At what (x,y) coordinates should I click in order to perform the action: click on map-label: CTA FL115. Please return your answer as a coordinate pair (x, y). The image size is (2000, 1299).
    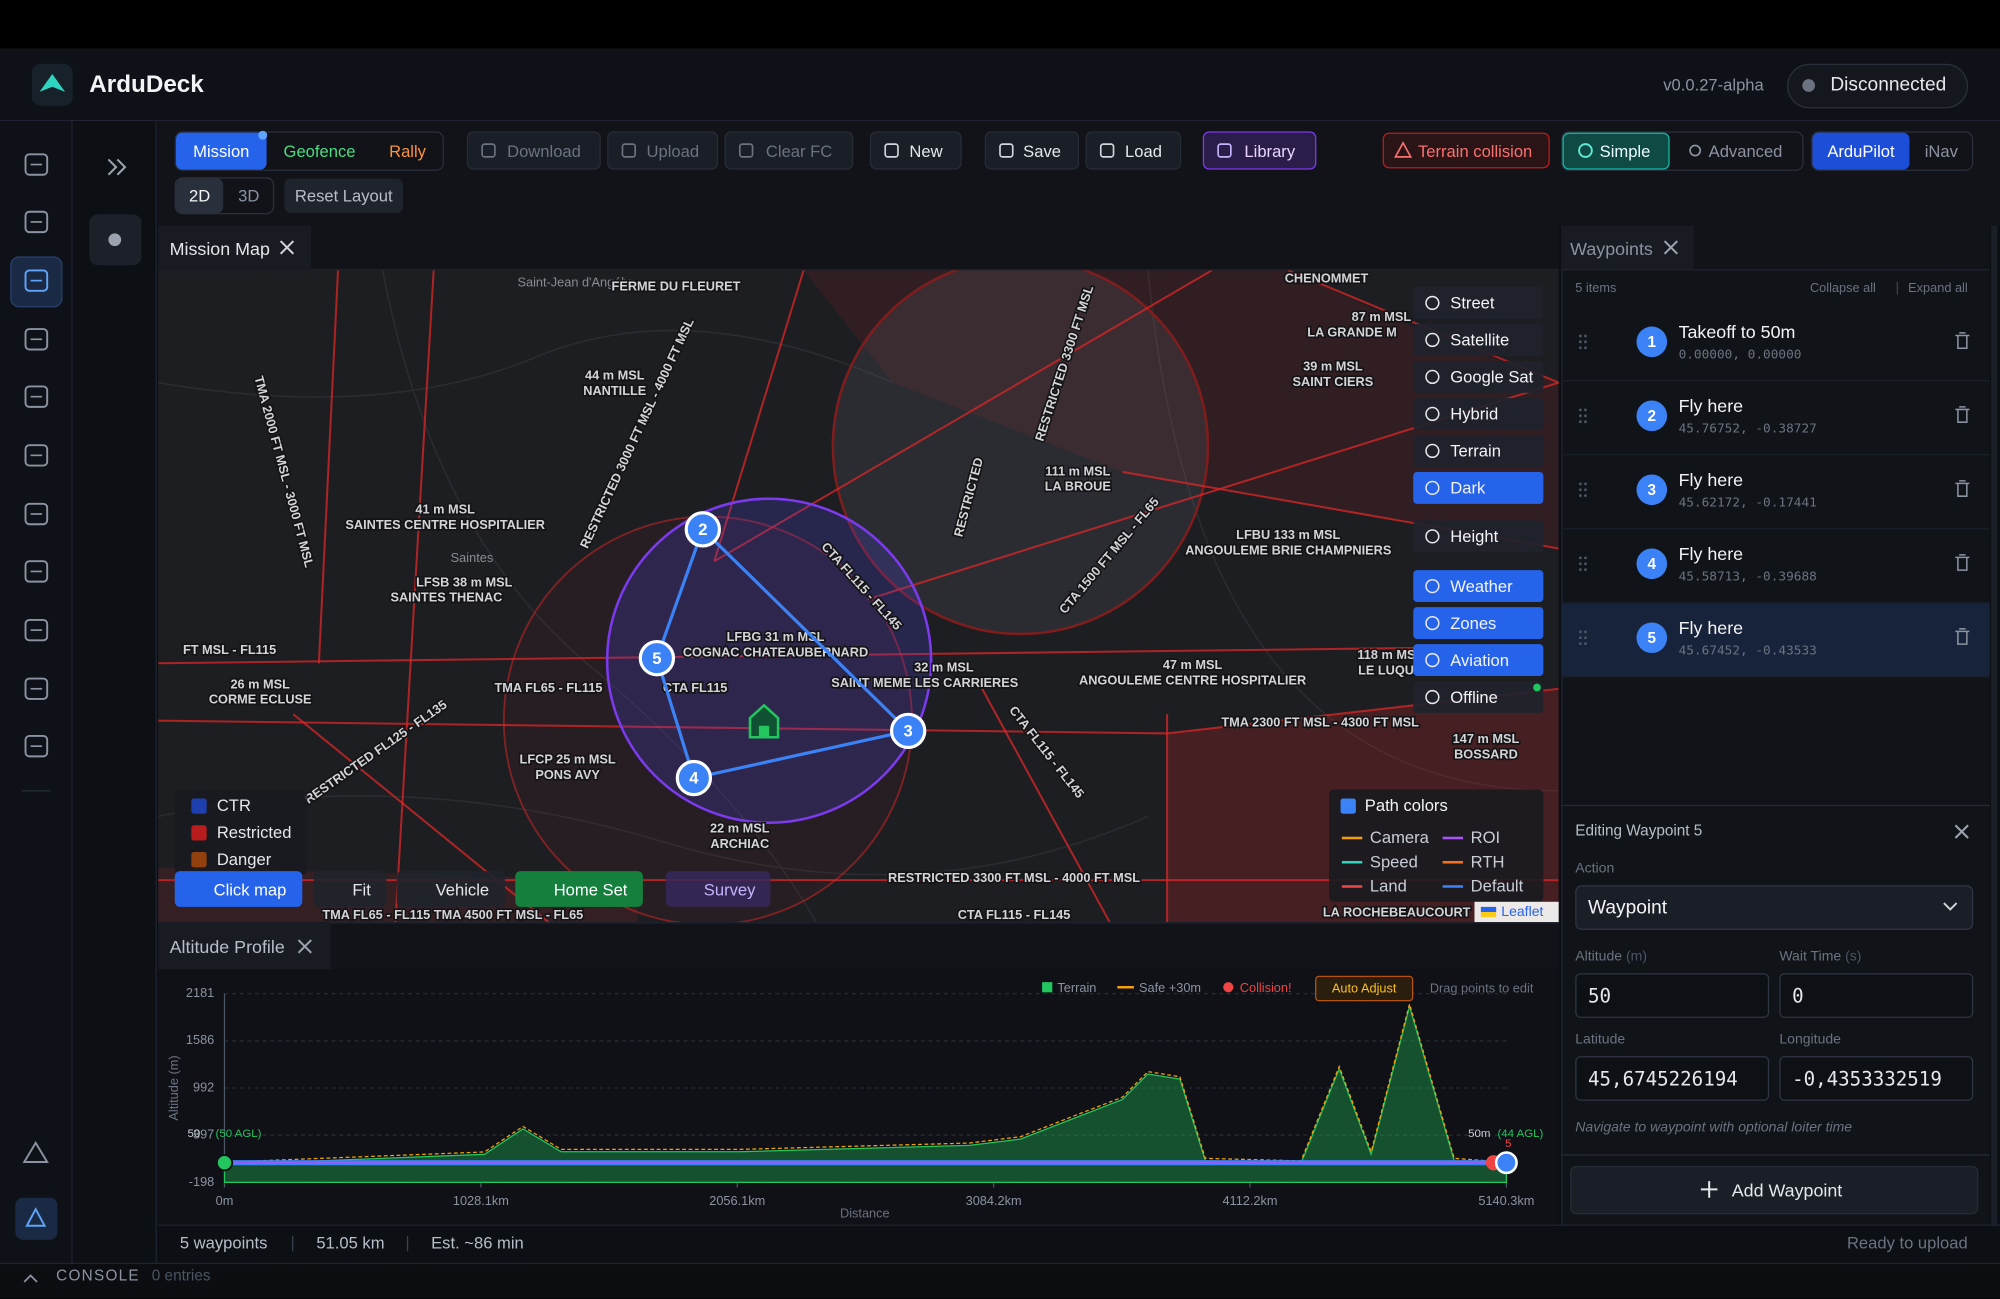
    Looking at the image, I should click on (695, 687).